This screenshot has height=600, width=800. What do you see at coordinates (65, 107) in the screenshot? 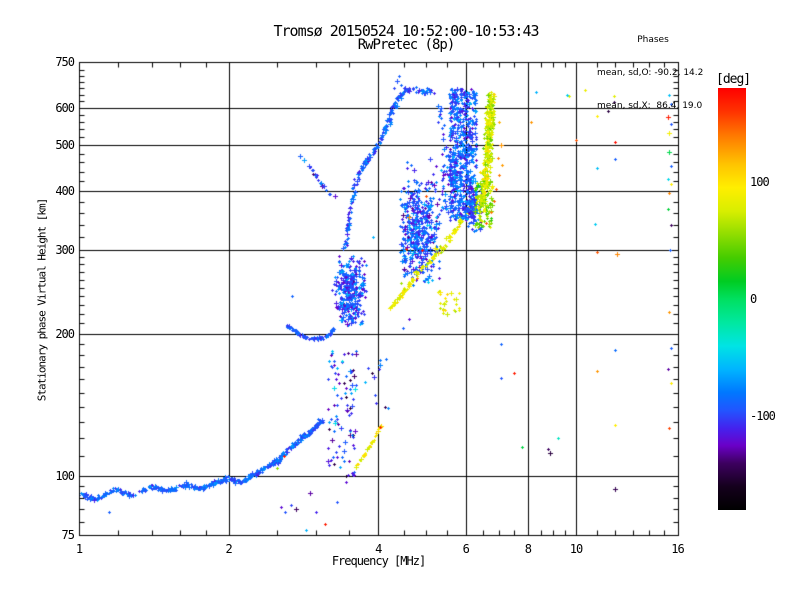
I see `y-tick-label: 600` at bounding box center [65, 107].